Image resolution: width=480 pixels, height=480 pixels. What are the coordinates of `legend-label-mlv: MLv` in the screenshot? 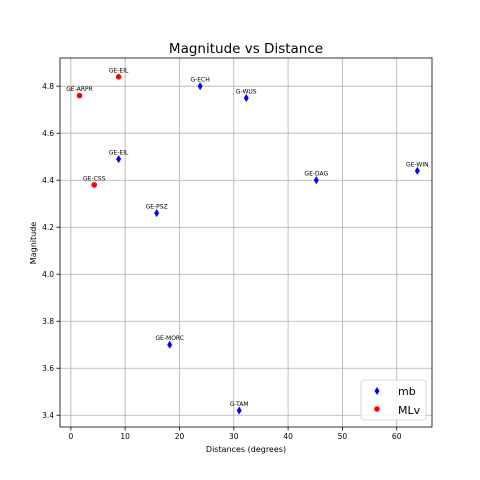 It's located at (409, 410).